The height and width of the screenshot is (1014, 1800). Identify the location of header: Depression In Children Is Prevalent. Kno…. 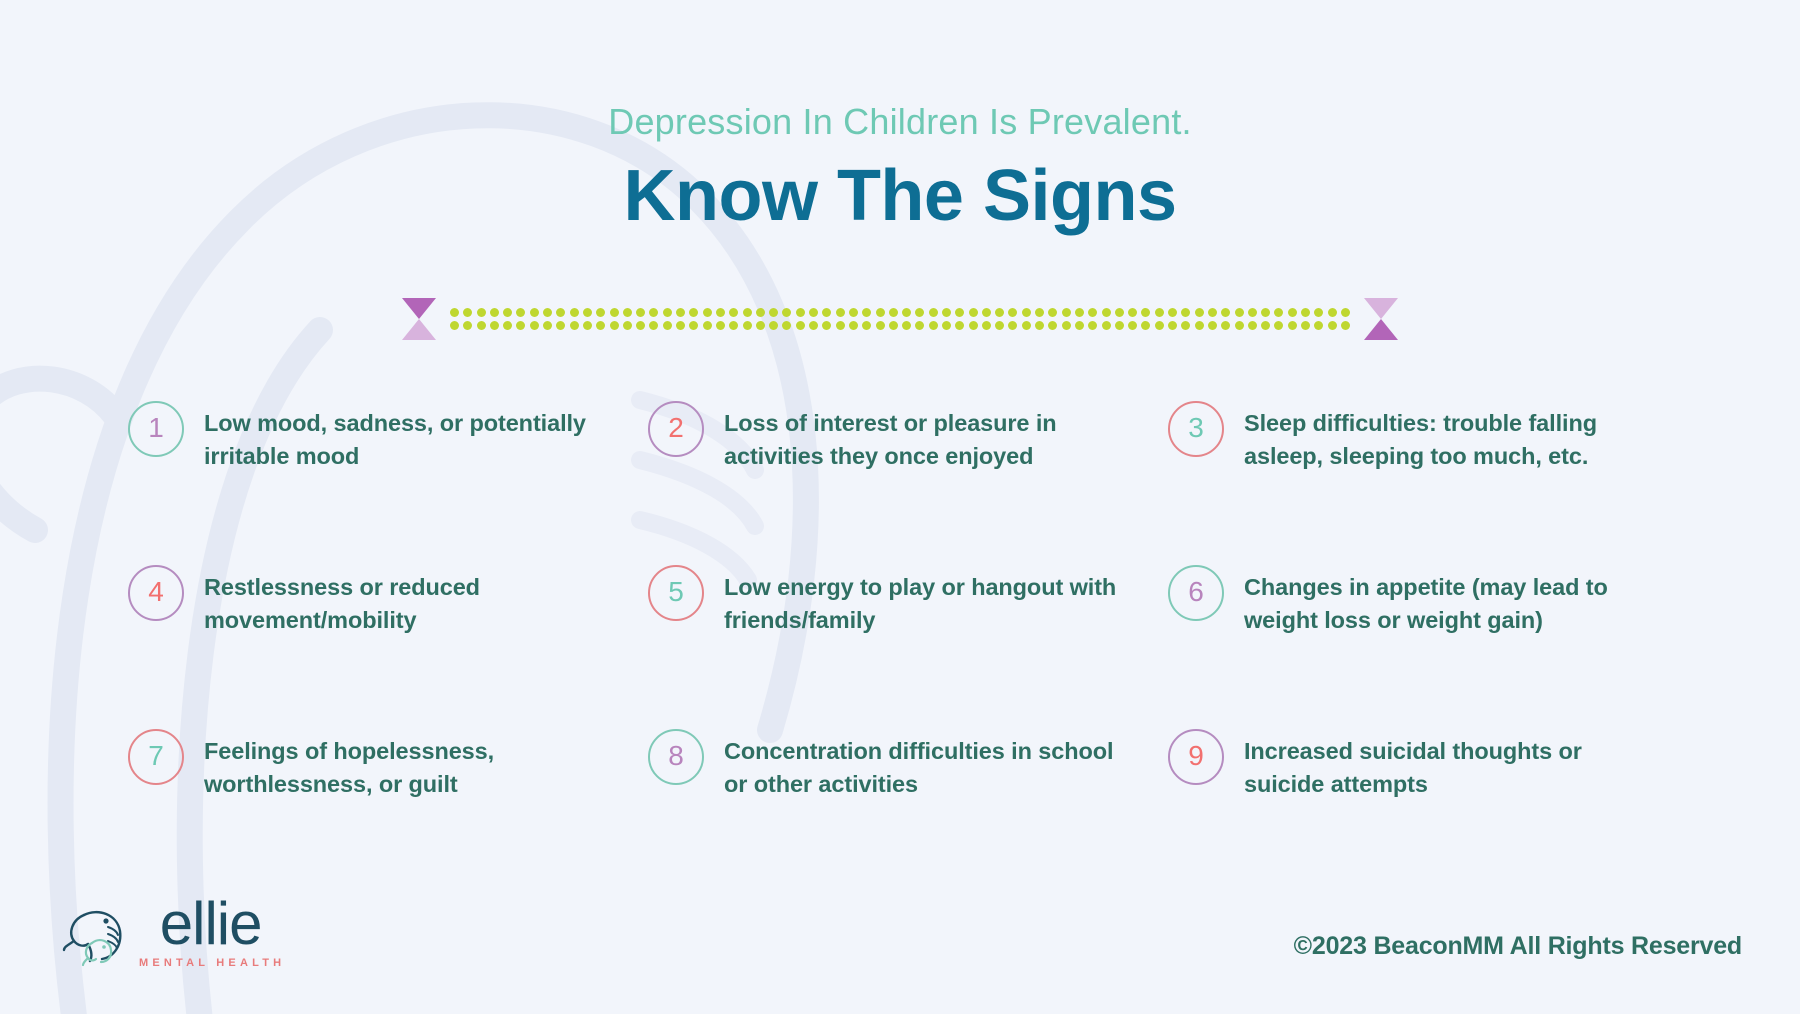
(900, 168).